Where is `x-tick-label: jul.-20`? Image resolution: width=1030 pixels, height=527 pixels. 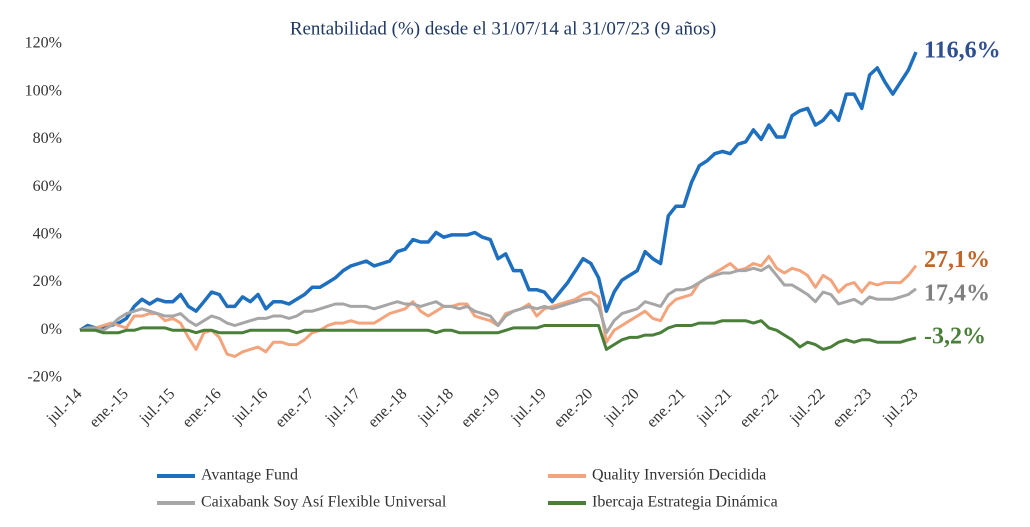 x-tick-label: jul.-20 is located at coordinates (621, 406).